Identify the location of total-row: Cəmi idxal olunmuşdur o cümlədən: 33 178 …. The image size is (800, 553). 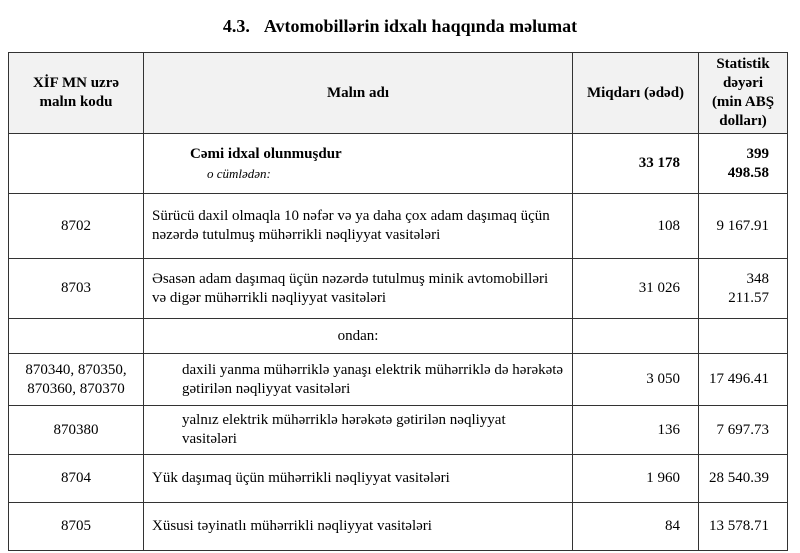
(398, 163).